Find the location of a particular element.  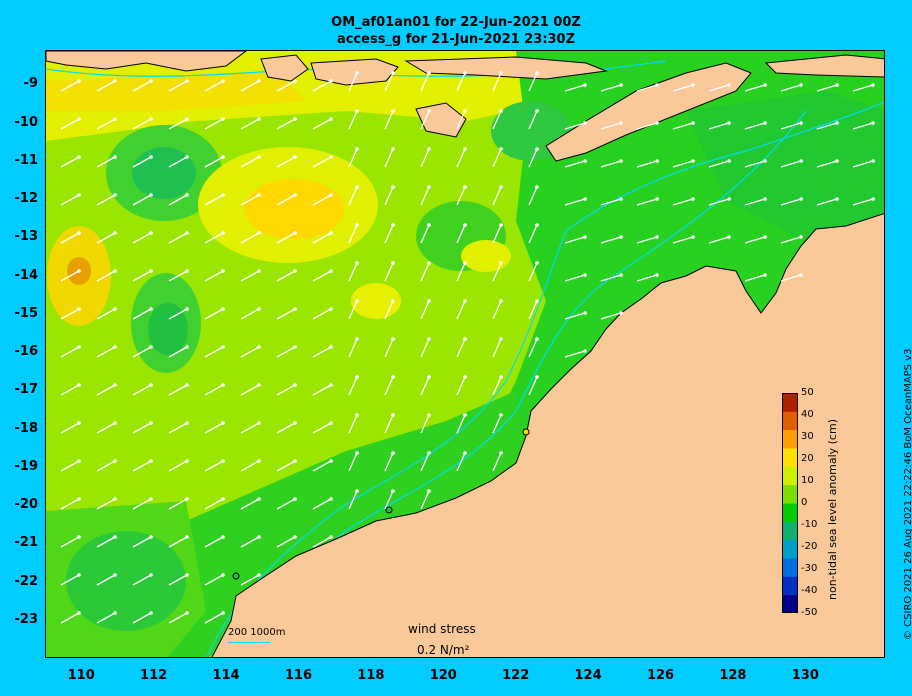

colorbar-tick-label: 50 is located at coordinates (807, 392).